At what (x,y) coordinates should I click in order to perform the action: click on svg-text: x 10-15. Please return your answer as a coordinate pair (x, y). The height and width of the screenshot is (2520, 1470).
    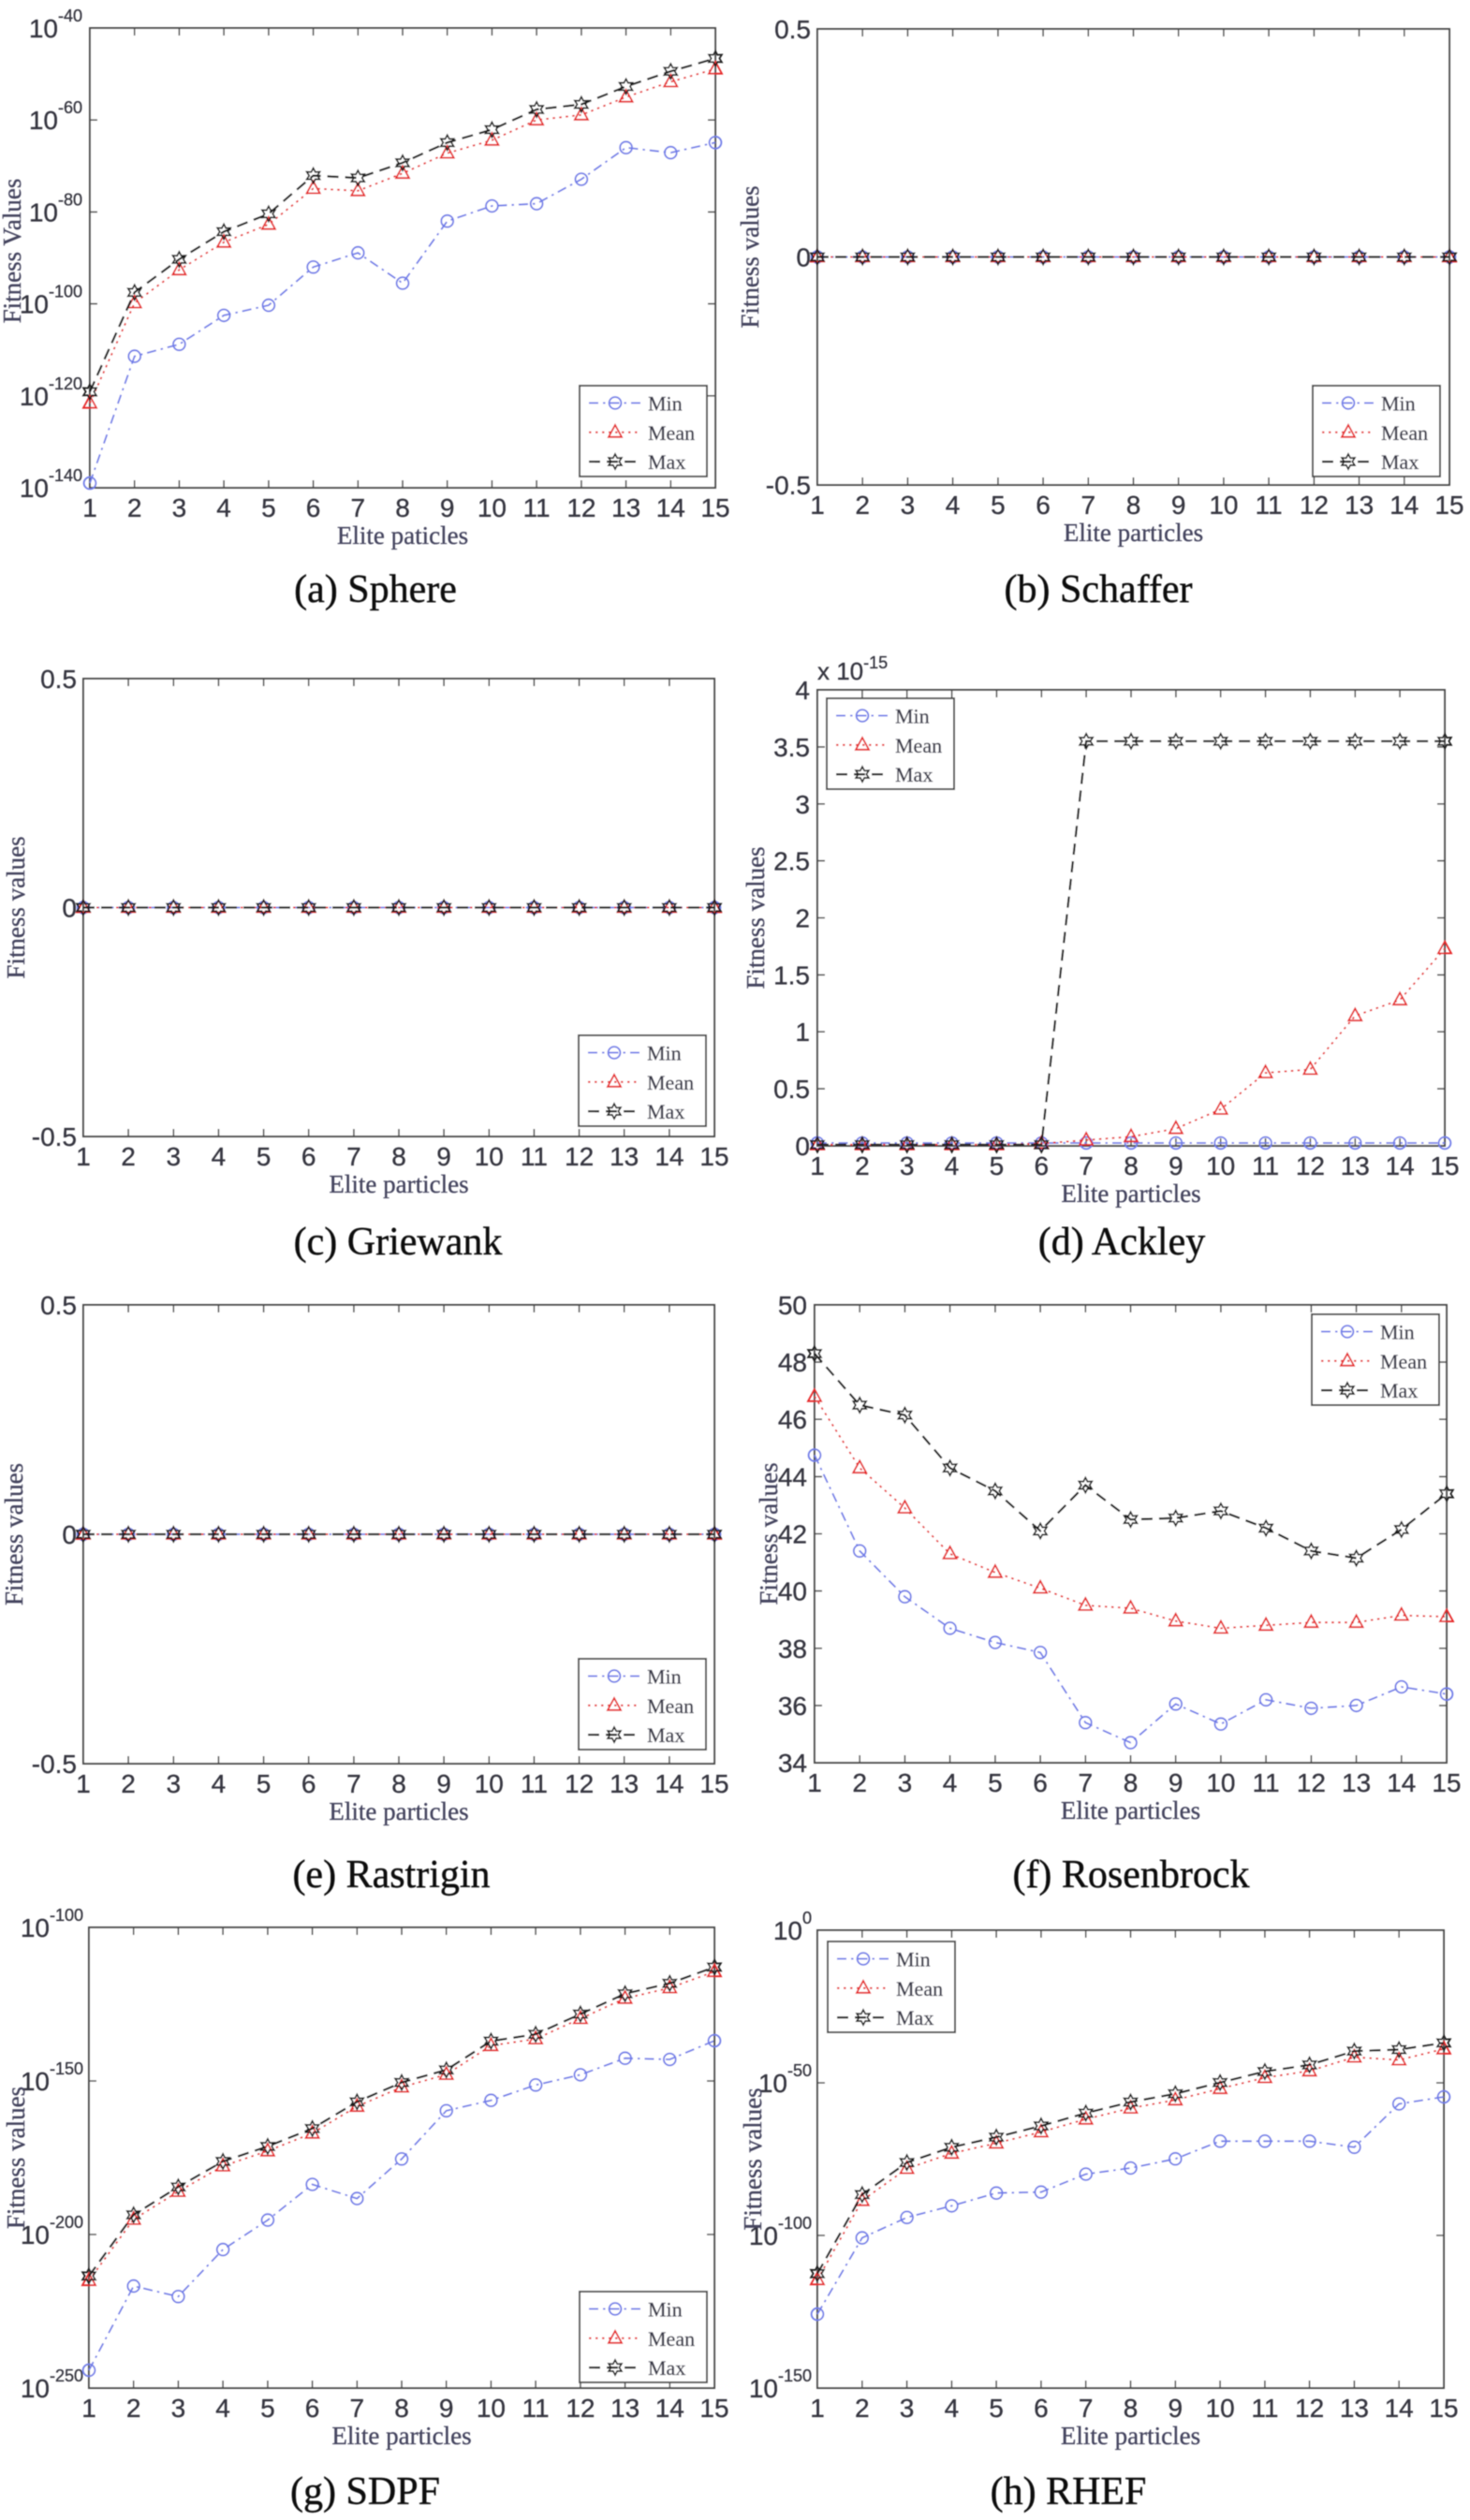
    Looking at the image, I should click on (853, 669).